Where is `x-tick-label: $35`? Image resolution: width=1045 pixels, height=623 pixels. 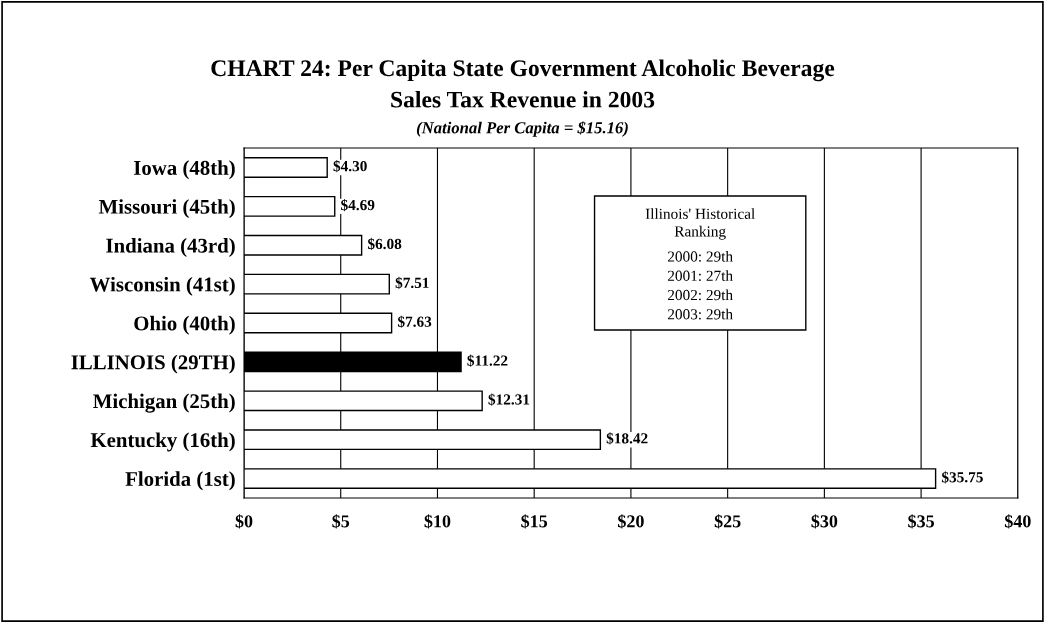
x-tick-label: $35 is located at coordinates (921, 521).